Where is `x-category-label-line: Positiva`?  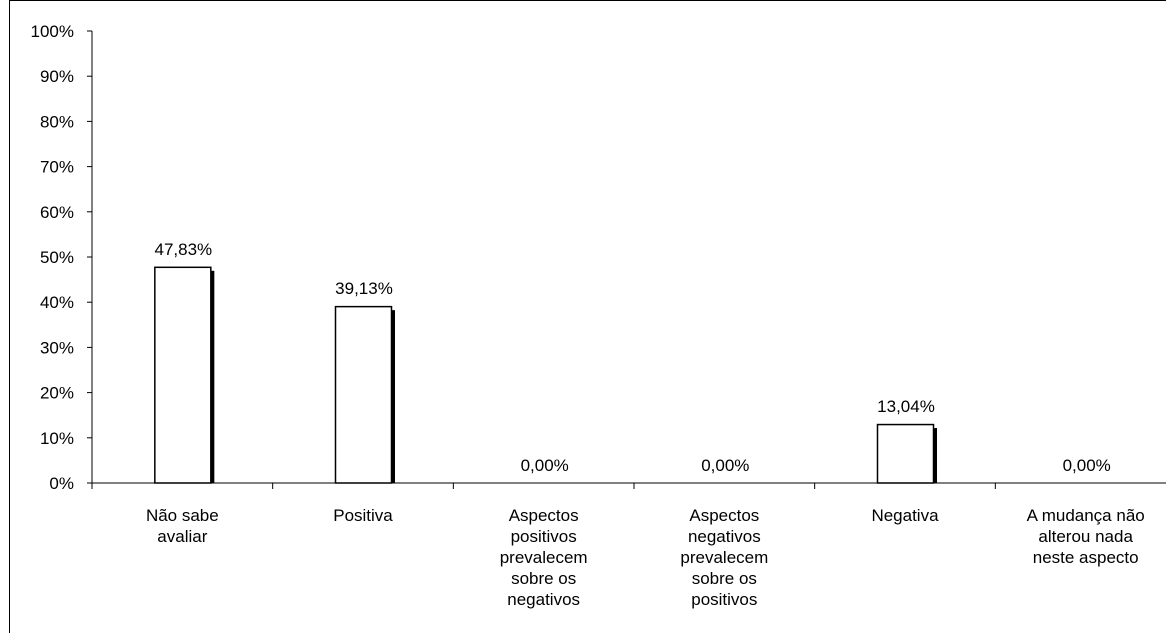 x-category-label-line: Positiva is located at coordinates (363, 515).